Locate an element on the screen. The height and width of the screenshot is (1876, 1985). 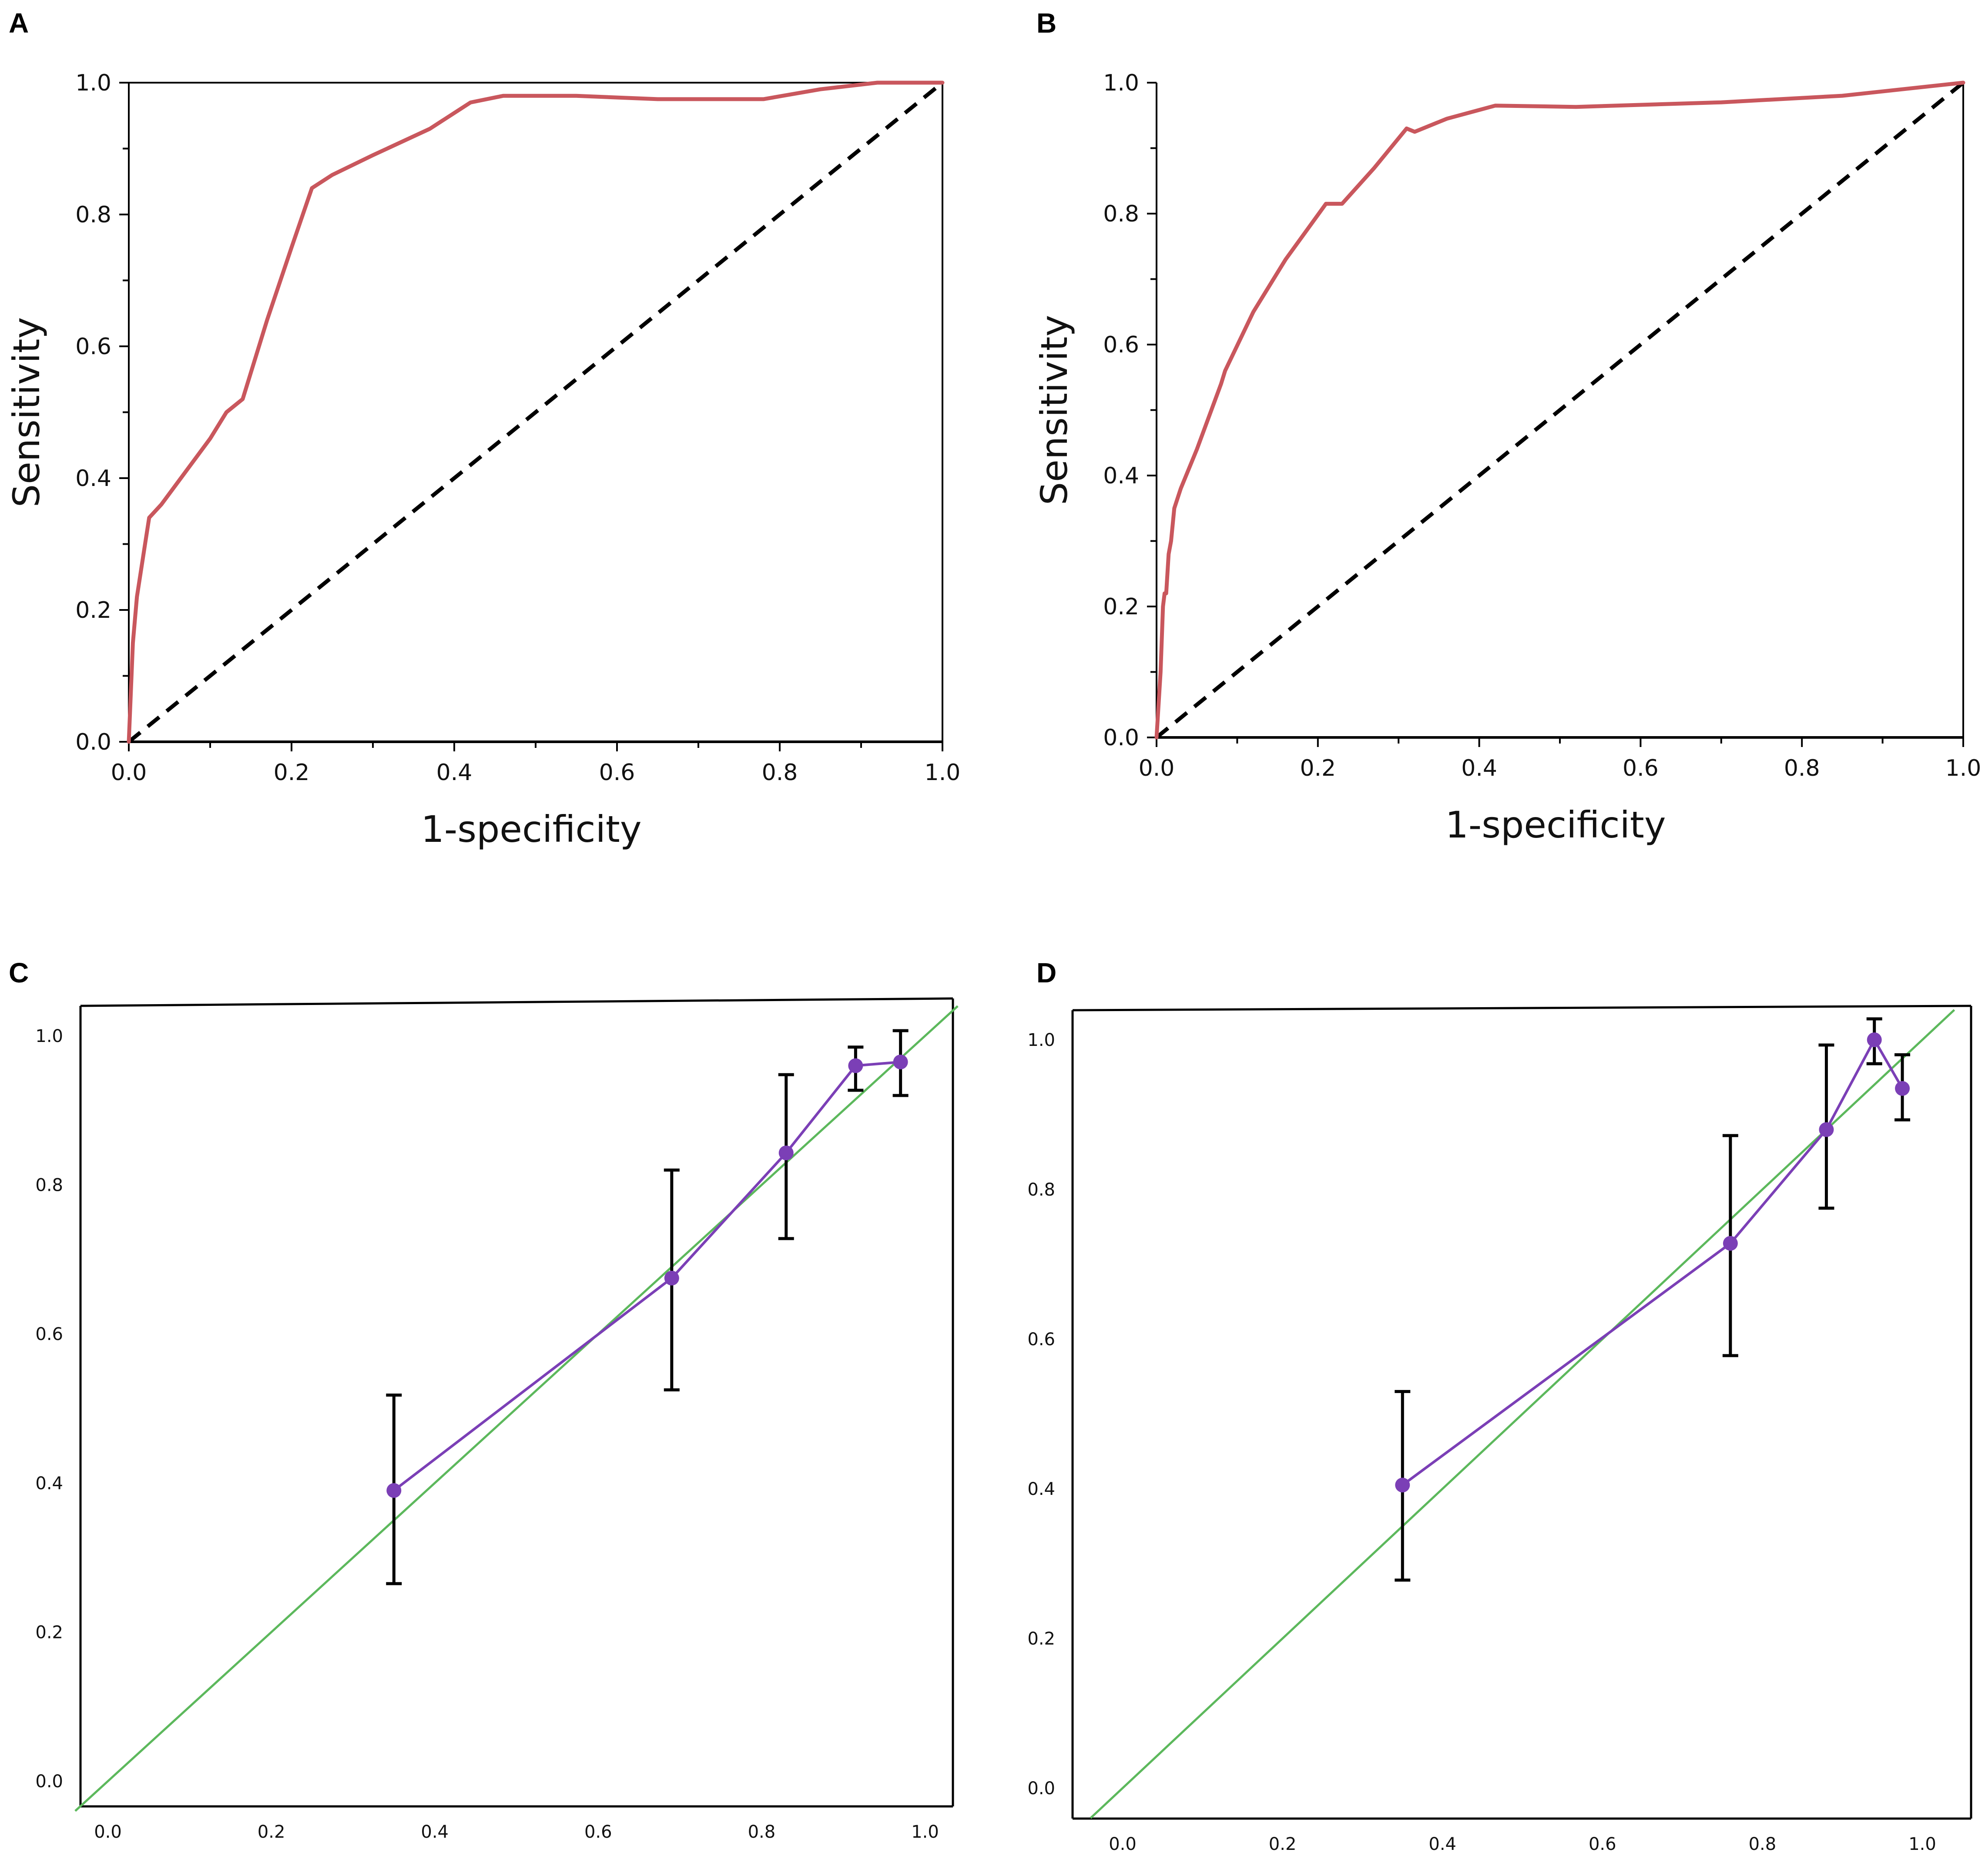
panel-label: A is located at coordinates (19, 23).